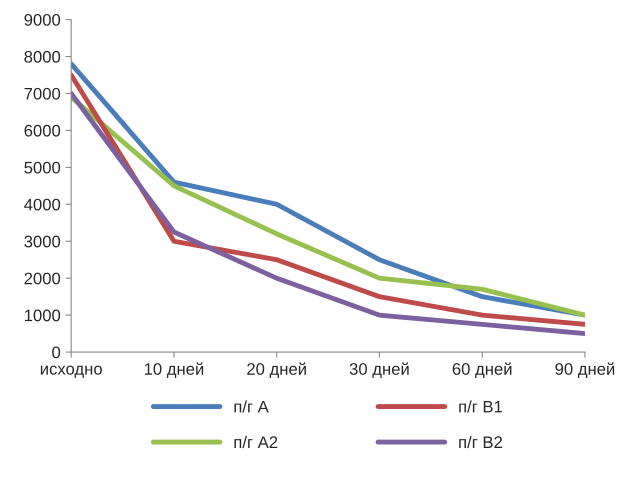  I want to click on y-tick-label: 0, so click(56, 352).